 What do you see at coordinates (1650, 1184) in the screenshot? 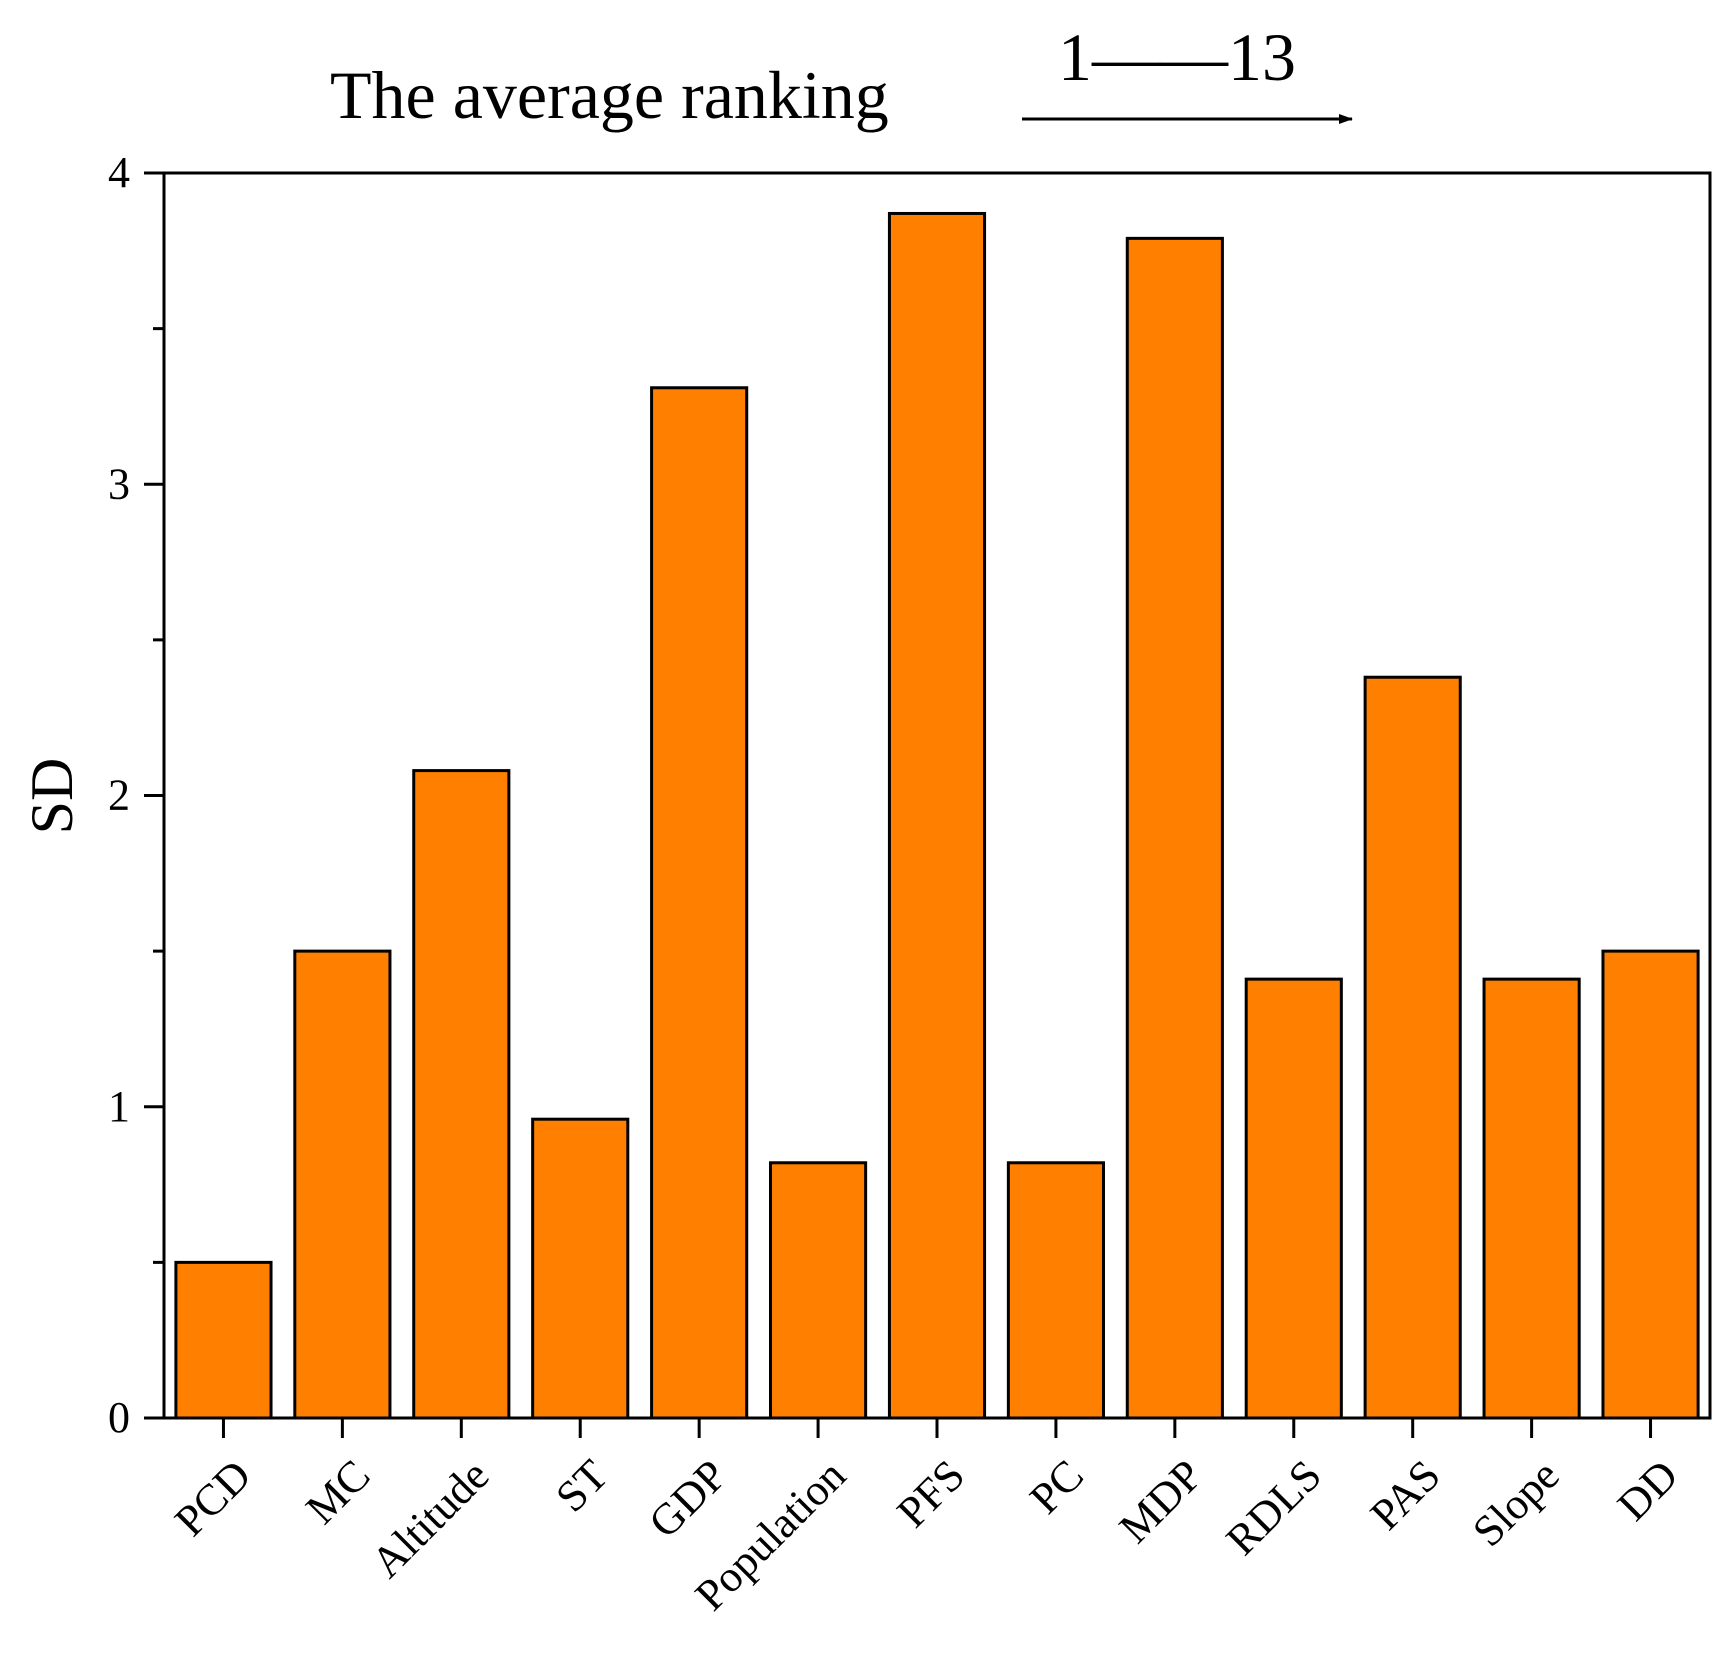
I see `bar-dd` at bounding box center [1650, 1184].